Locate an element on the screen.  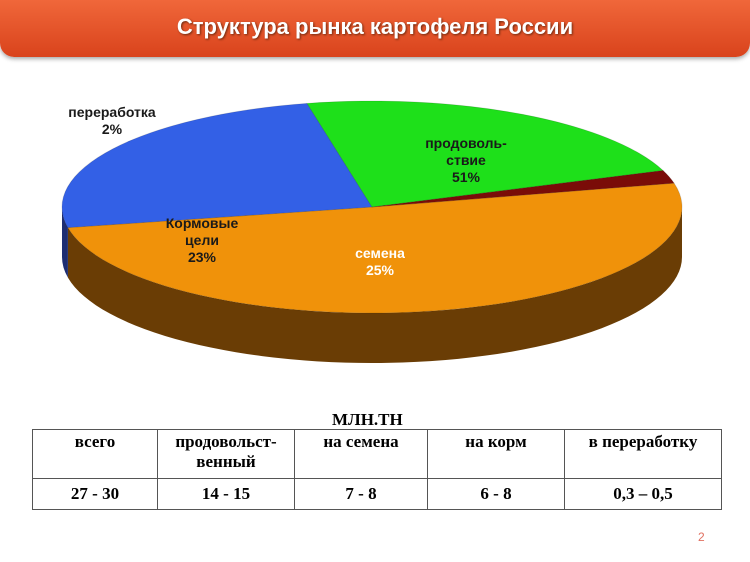
slice-label: переработка 2% is located at coordinates (112, 120).